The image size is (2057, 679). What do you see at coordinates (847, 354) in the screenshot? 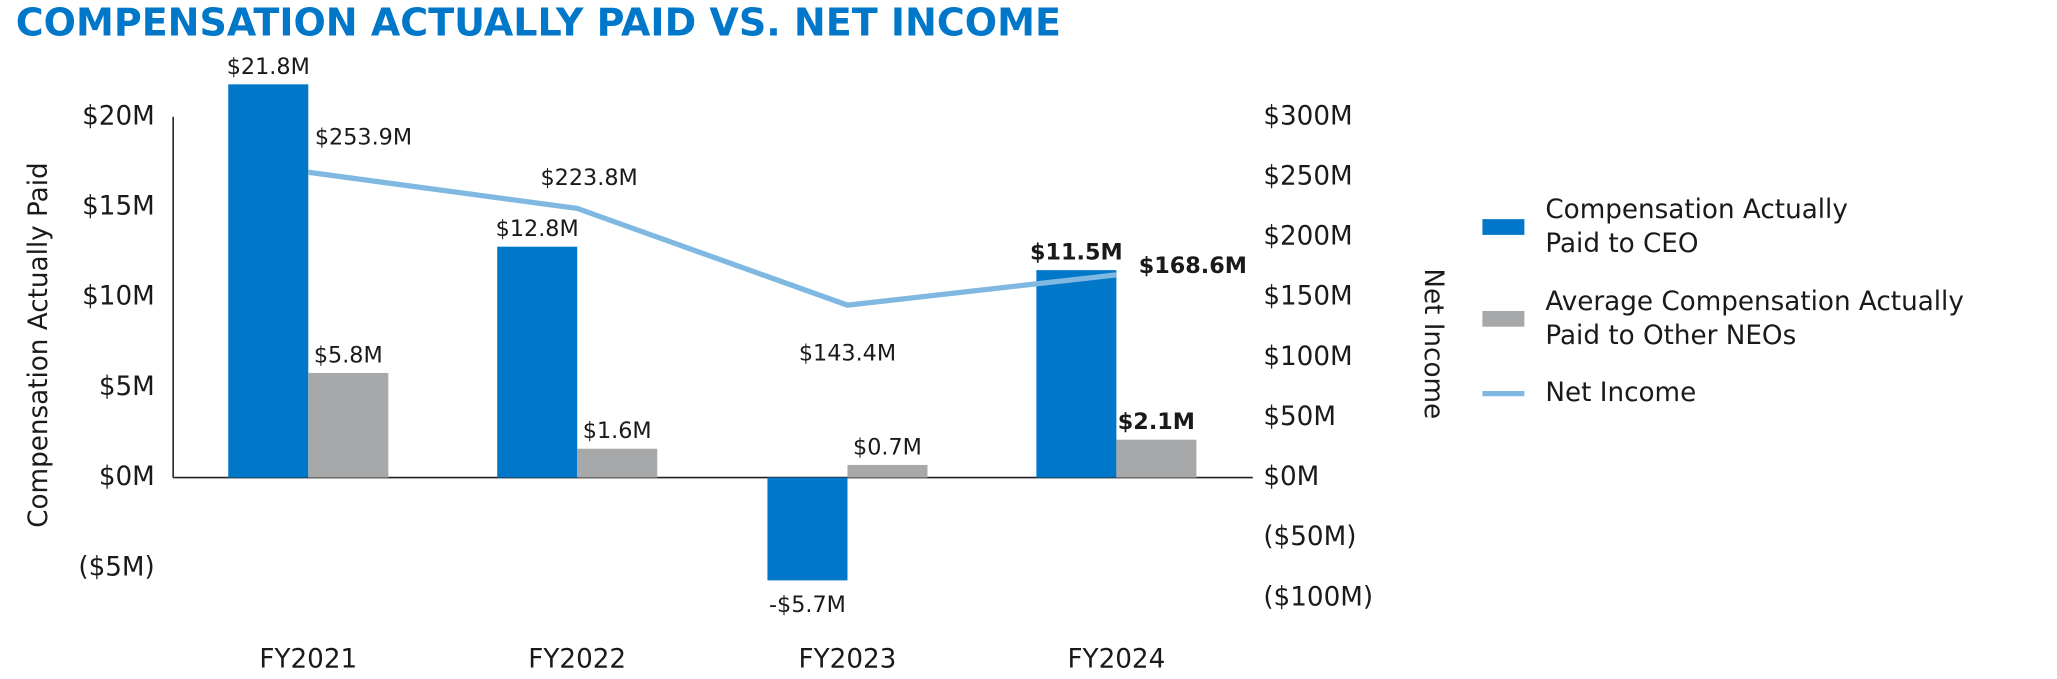
I see `data-label: $143.4M` at bounding box center [847, 354].